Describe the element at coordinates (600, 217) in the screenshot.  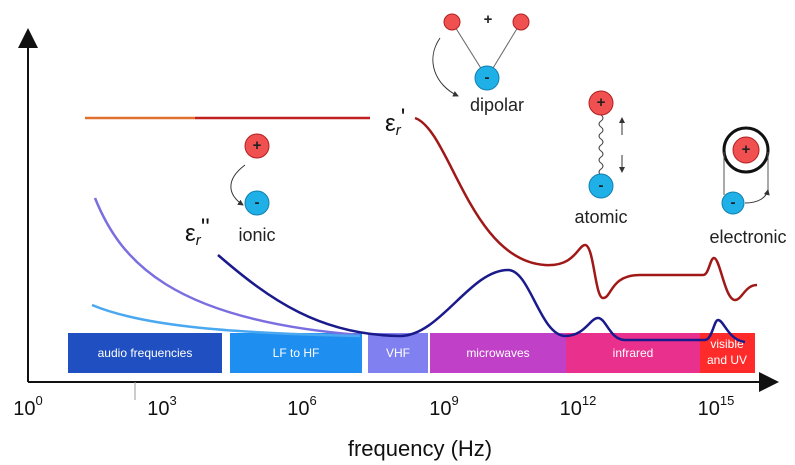
I see `mechanism-label: atomic` at that location.